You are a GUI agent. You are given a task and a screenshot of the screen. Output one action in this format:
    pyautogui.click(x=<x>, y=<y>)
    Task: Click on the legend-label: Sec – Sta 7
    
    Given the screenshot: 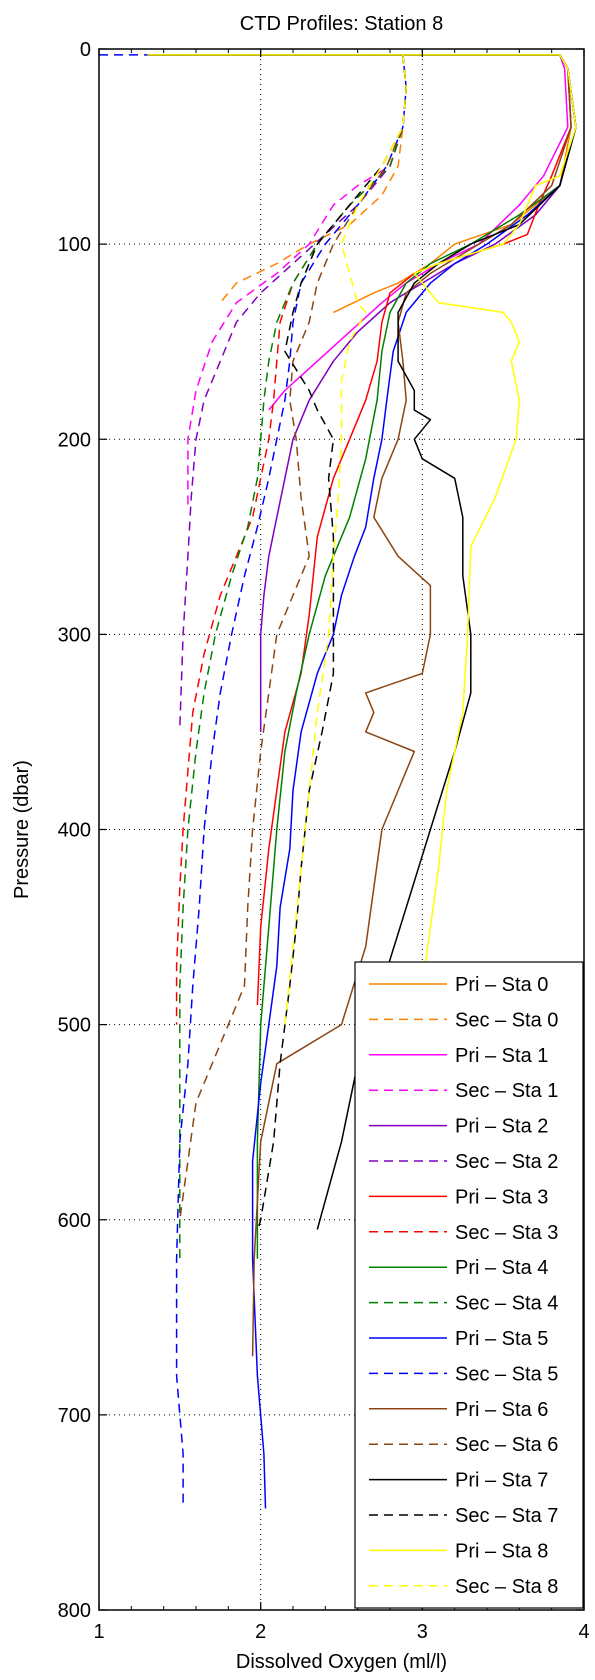 What is the action you would take?
    pyautogui.click(x=506, y=1516)
    